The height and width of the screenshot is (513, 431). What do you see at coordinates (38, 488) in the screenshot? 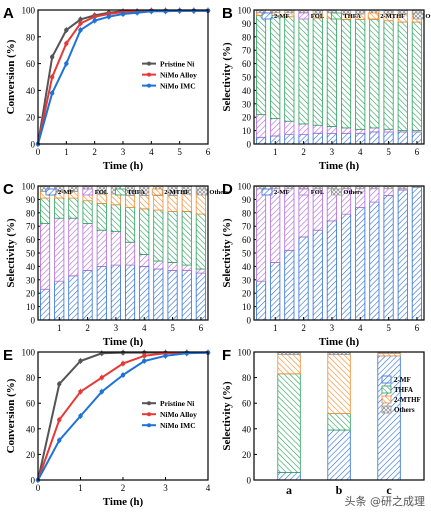
I see `x-tick-label: 0` at bounding box center [38, 488].